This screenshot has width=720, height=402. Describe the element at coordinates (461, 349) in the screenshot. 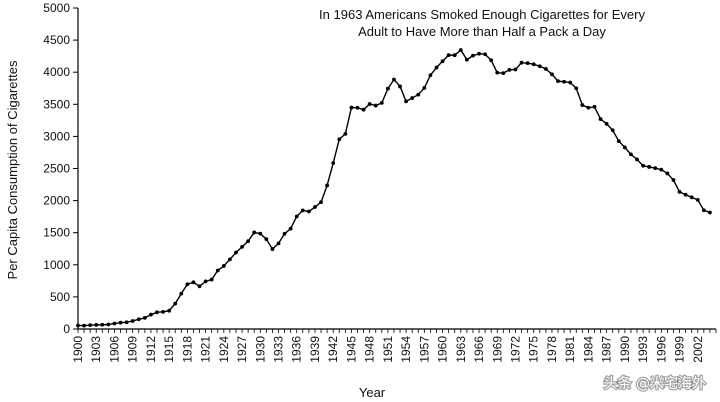

I see `x-tick-label: 1963` at that location.